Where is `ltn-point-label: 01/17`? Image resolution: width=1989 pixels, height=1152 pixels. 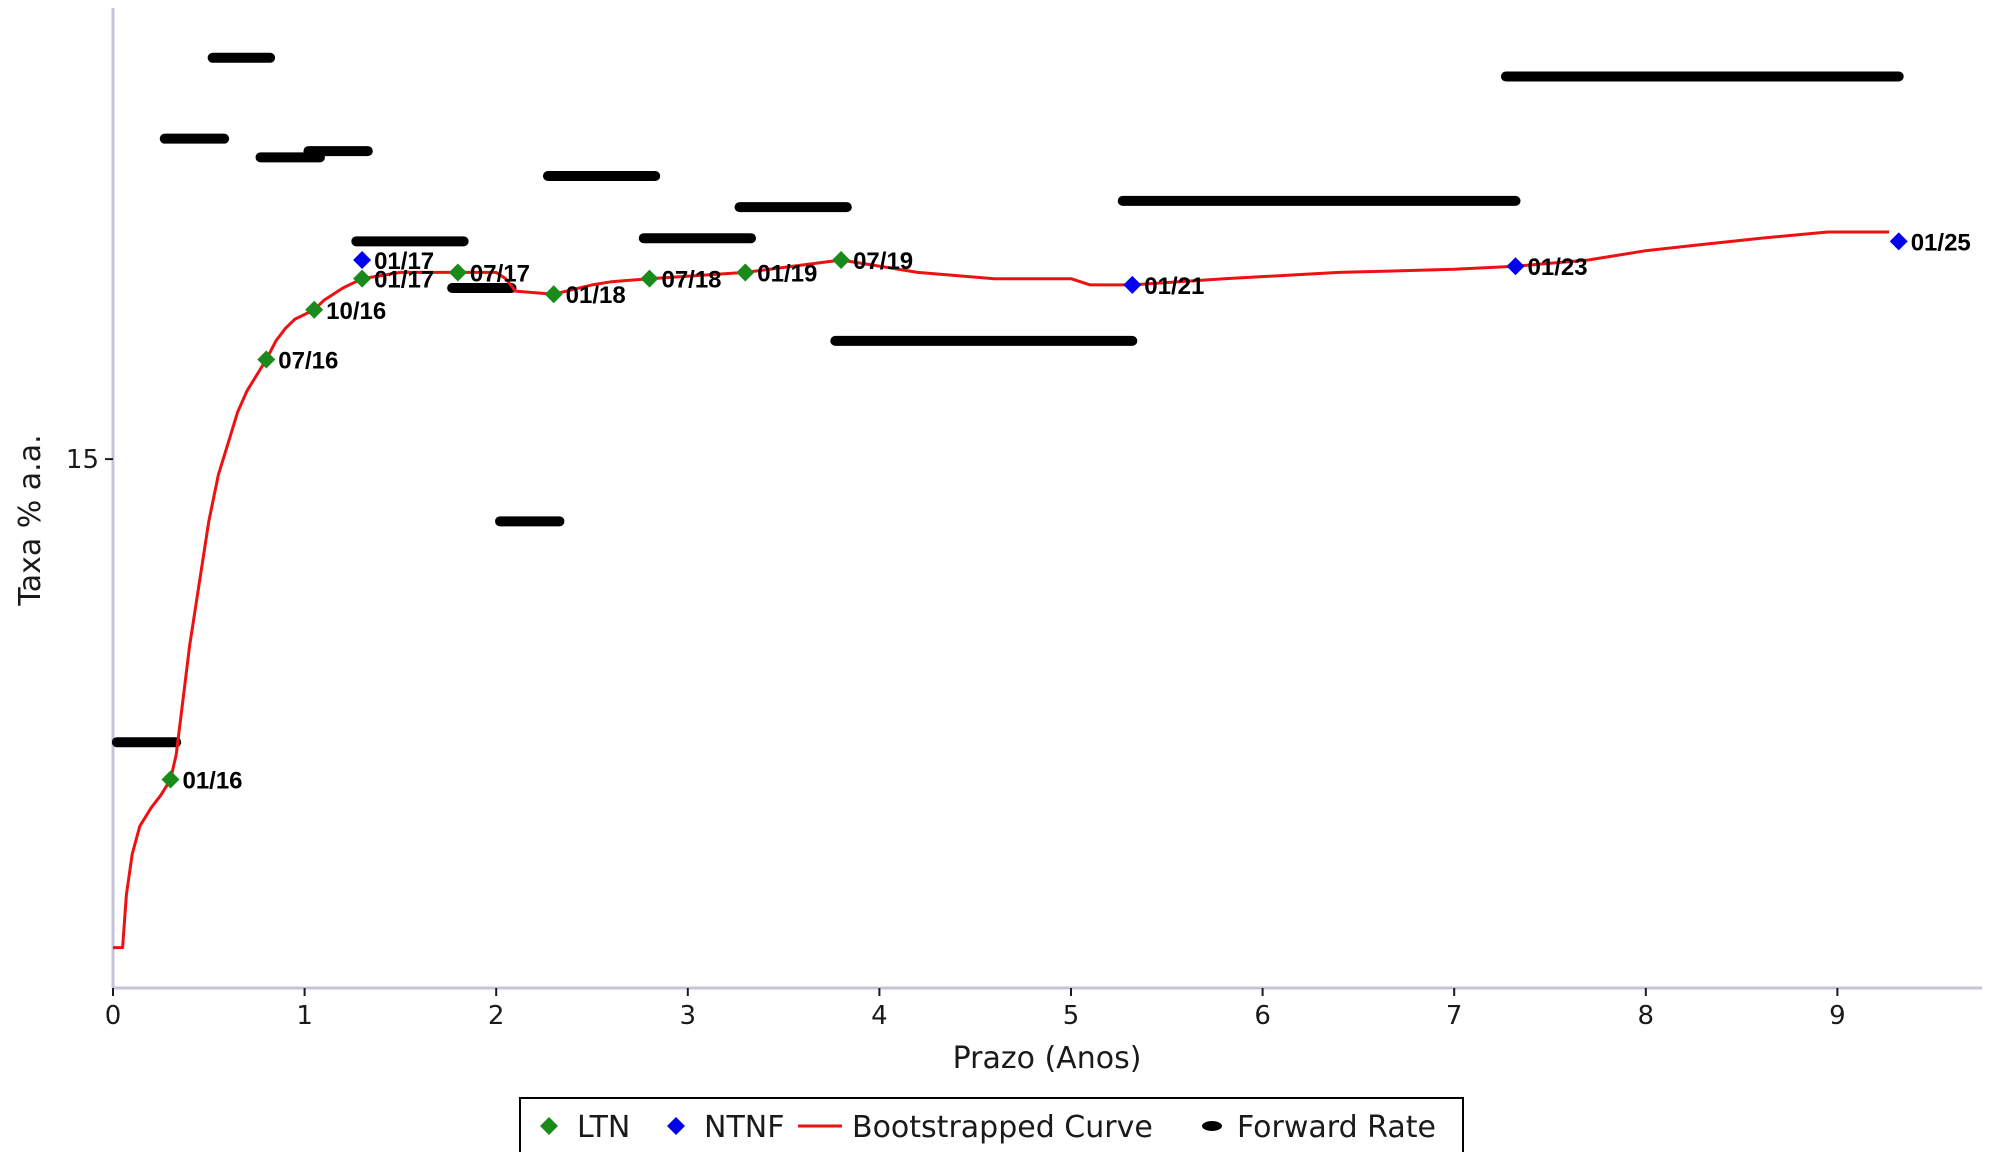
ltn-point-label: 01/17 is located at coordinates (404, 280).